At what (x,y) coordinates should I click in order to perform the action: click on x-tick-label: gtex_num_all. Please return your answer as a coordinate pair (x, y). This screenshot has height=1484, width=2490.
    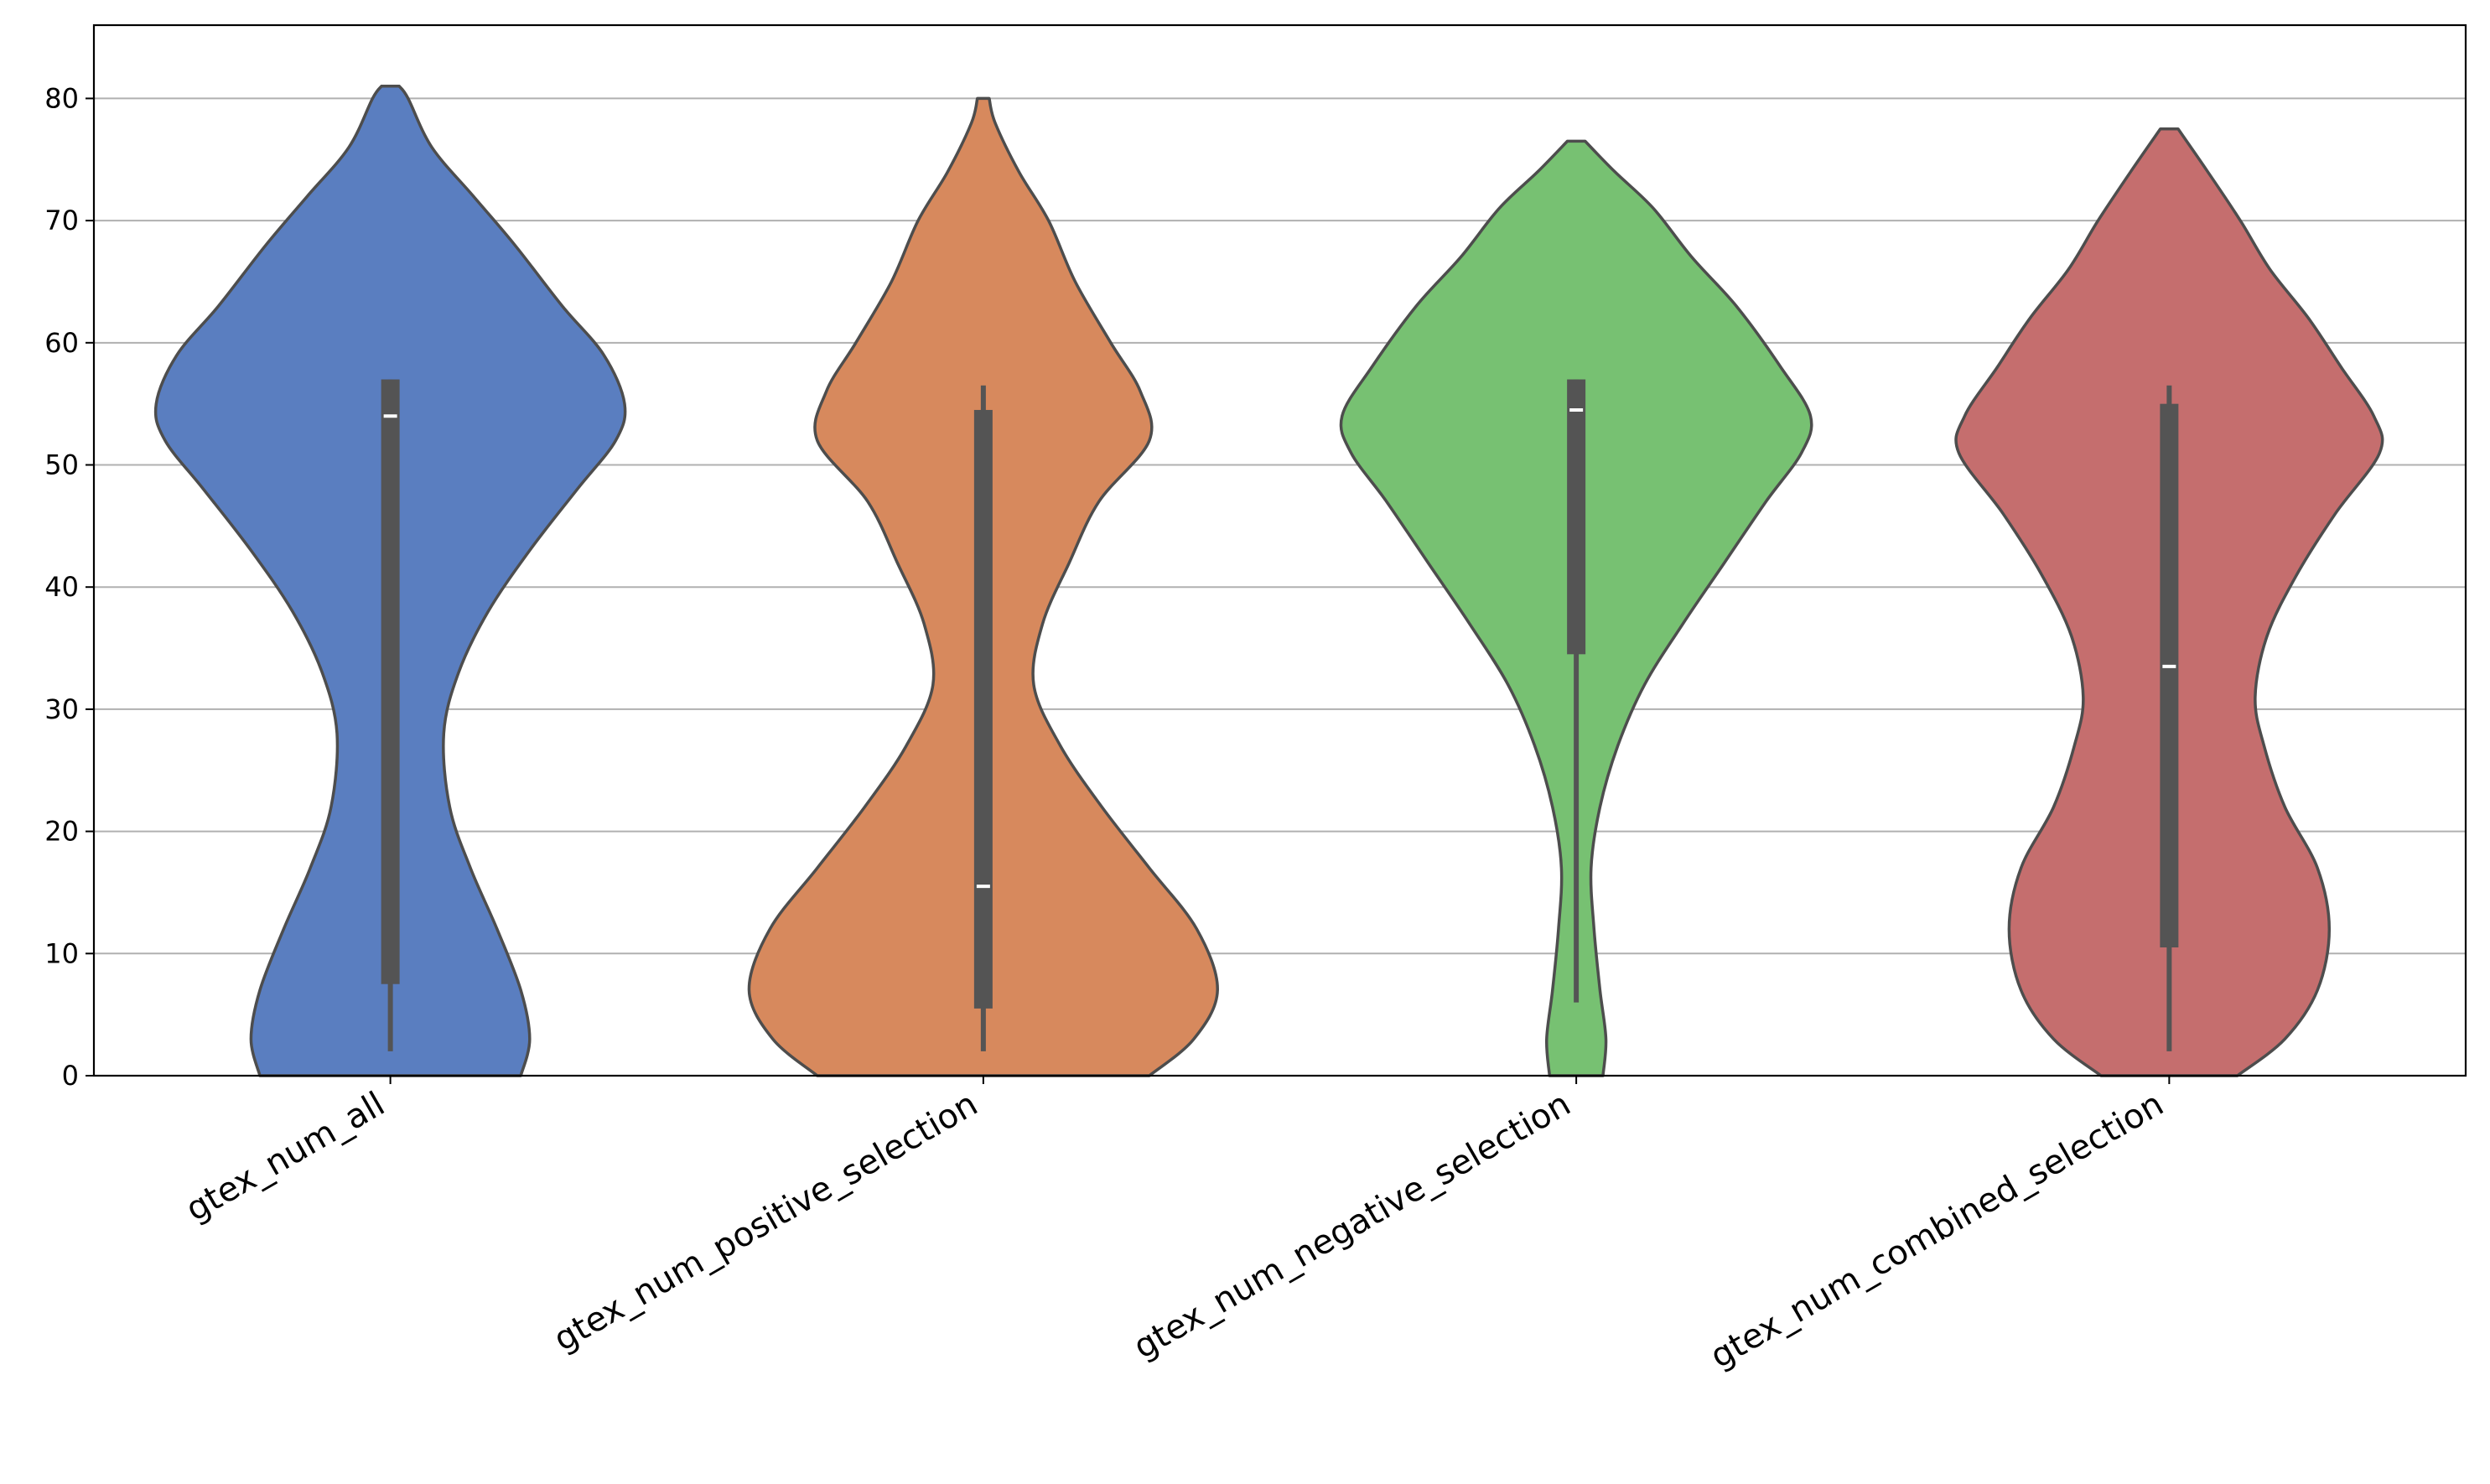
    Looking at the image, I should click on (285, 1157).